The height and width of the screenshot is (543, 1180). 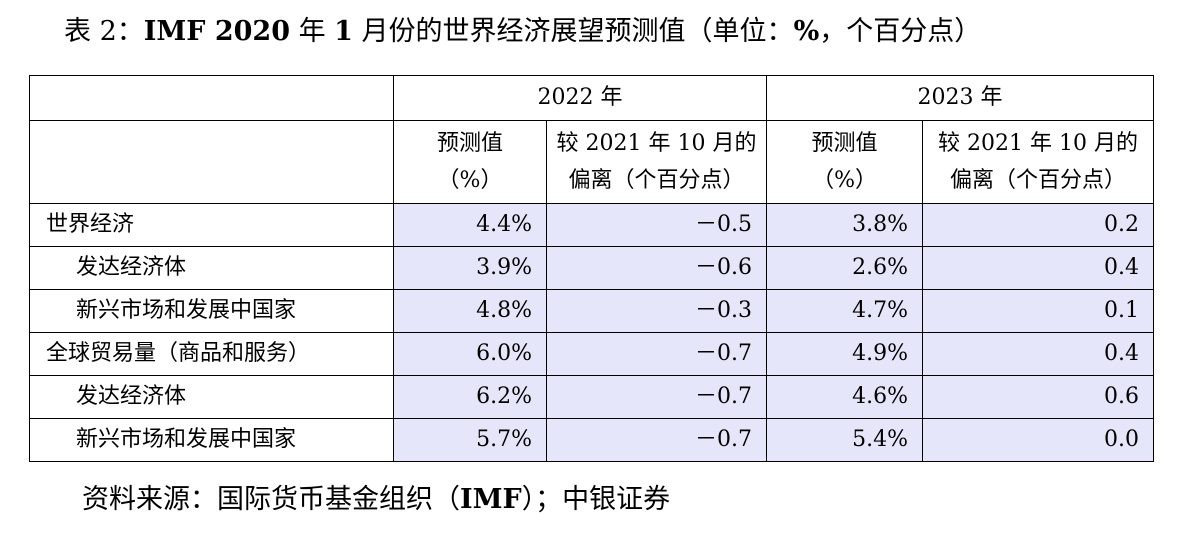 What do you see at coordinates (596, 499) in the screenshot?
I see `source-suffix: ）；中银证券` at bounding box center [596, 499].